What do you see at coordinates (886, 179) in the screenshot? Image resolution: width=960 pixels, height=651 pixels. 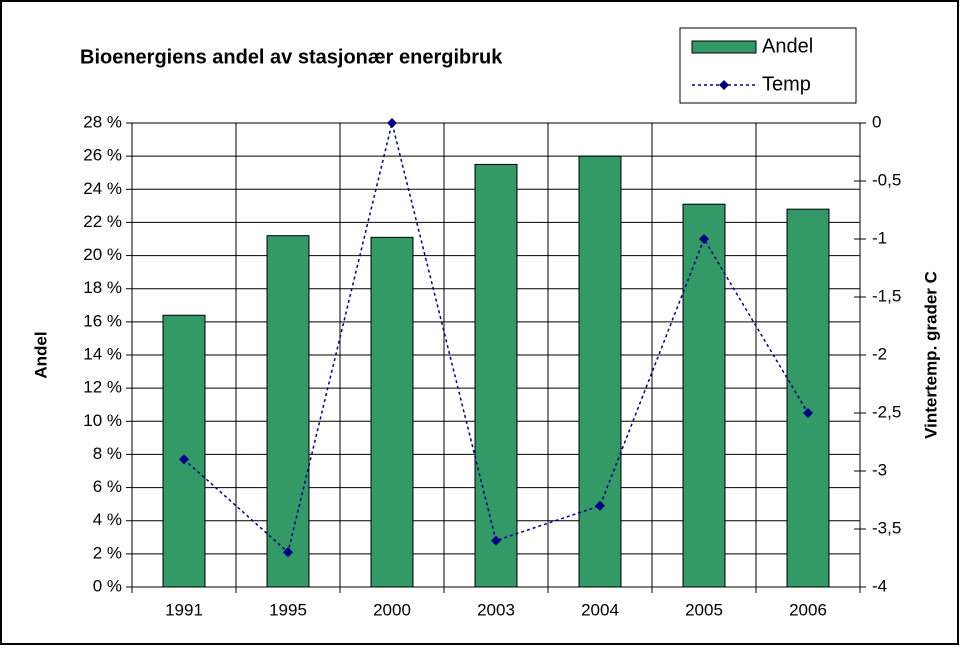 I see `y2-tick-label: -0,5` at bounding box center [886, 179].